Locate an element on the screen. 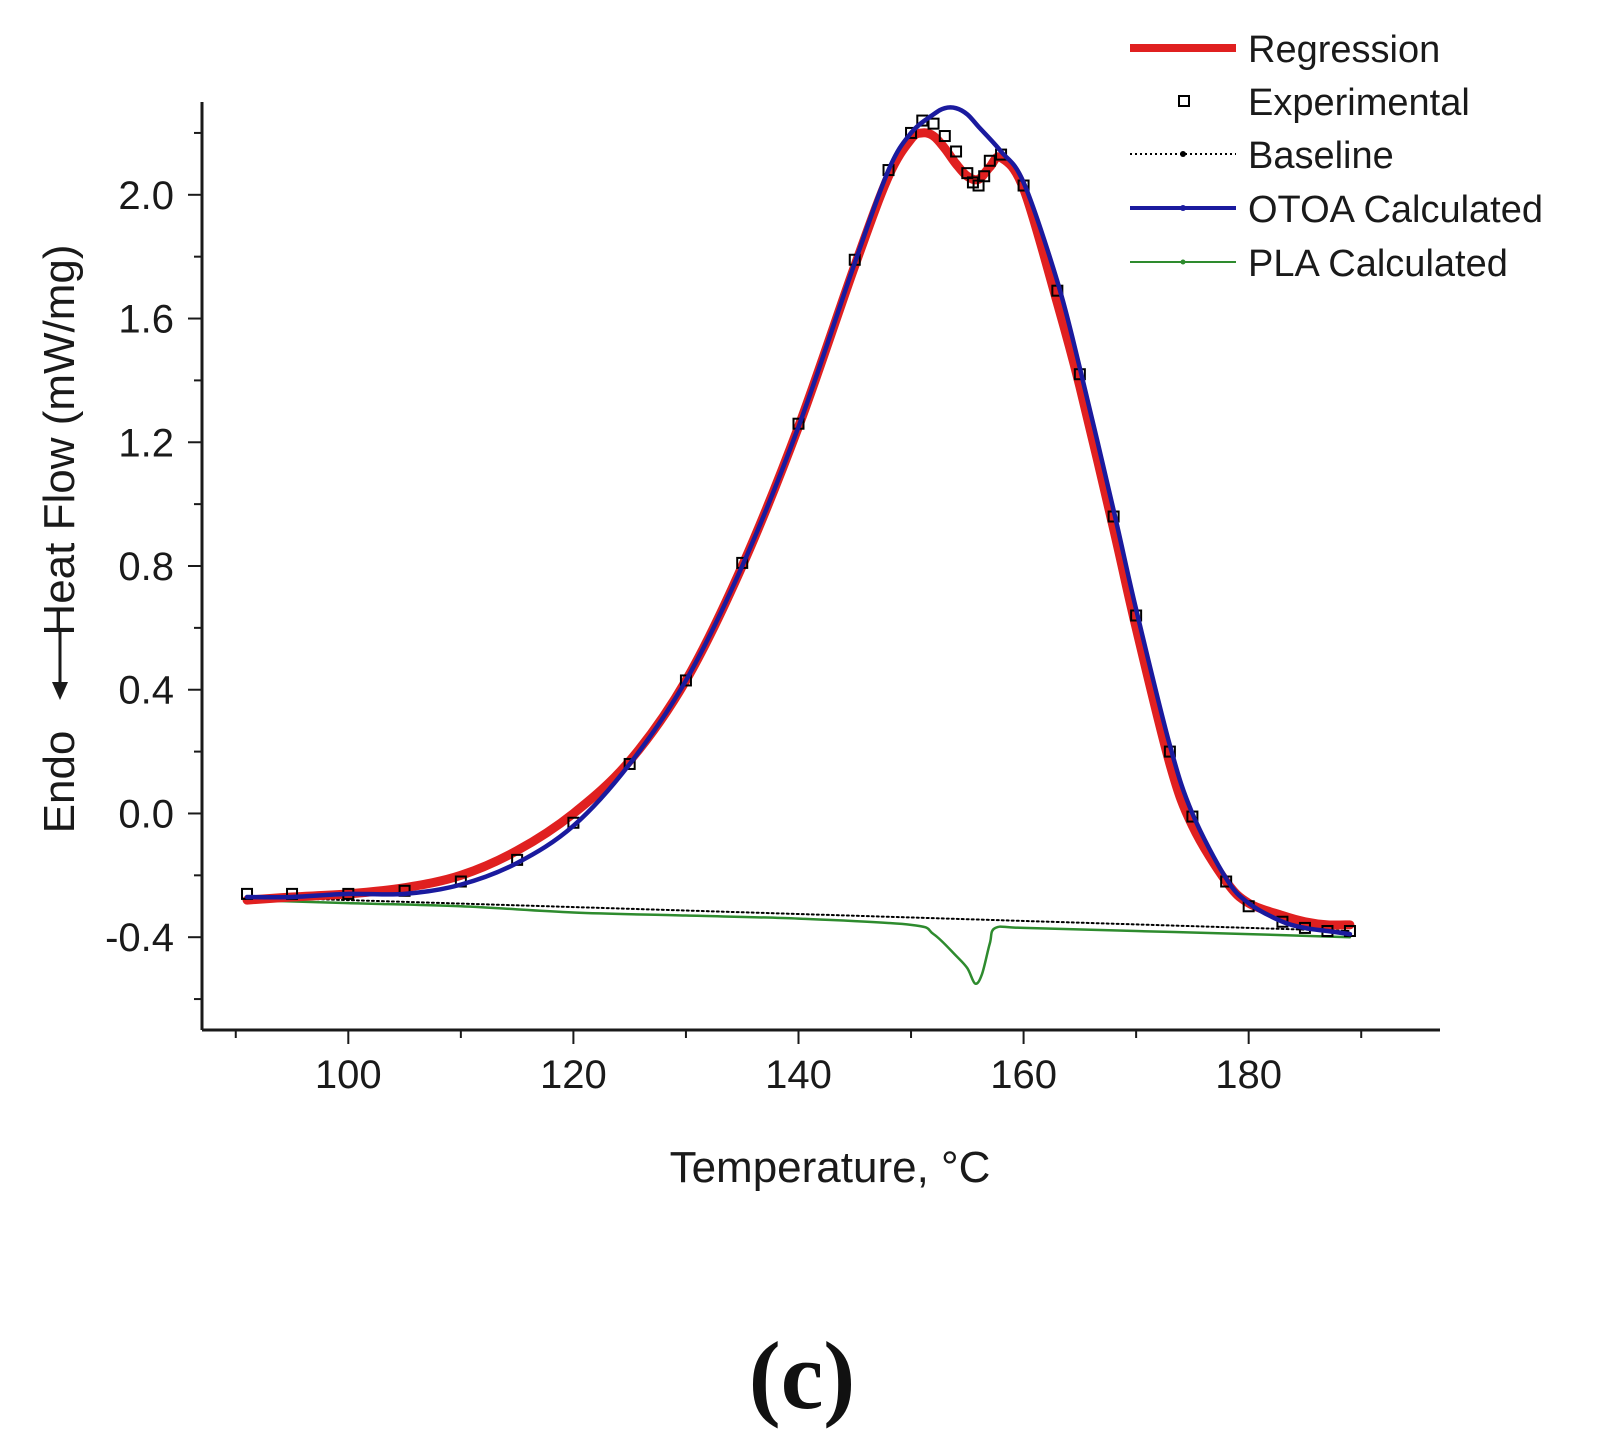 The height and width of the screenshot is (1431, 1604). y-tick-label: 0.0 is located at coordinates (146, 814).